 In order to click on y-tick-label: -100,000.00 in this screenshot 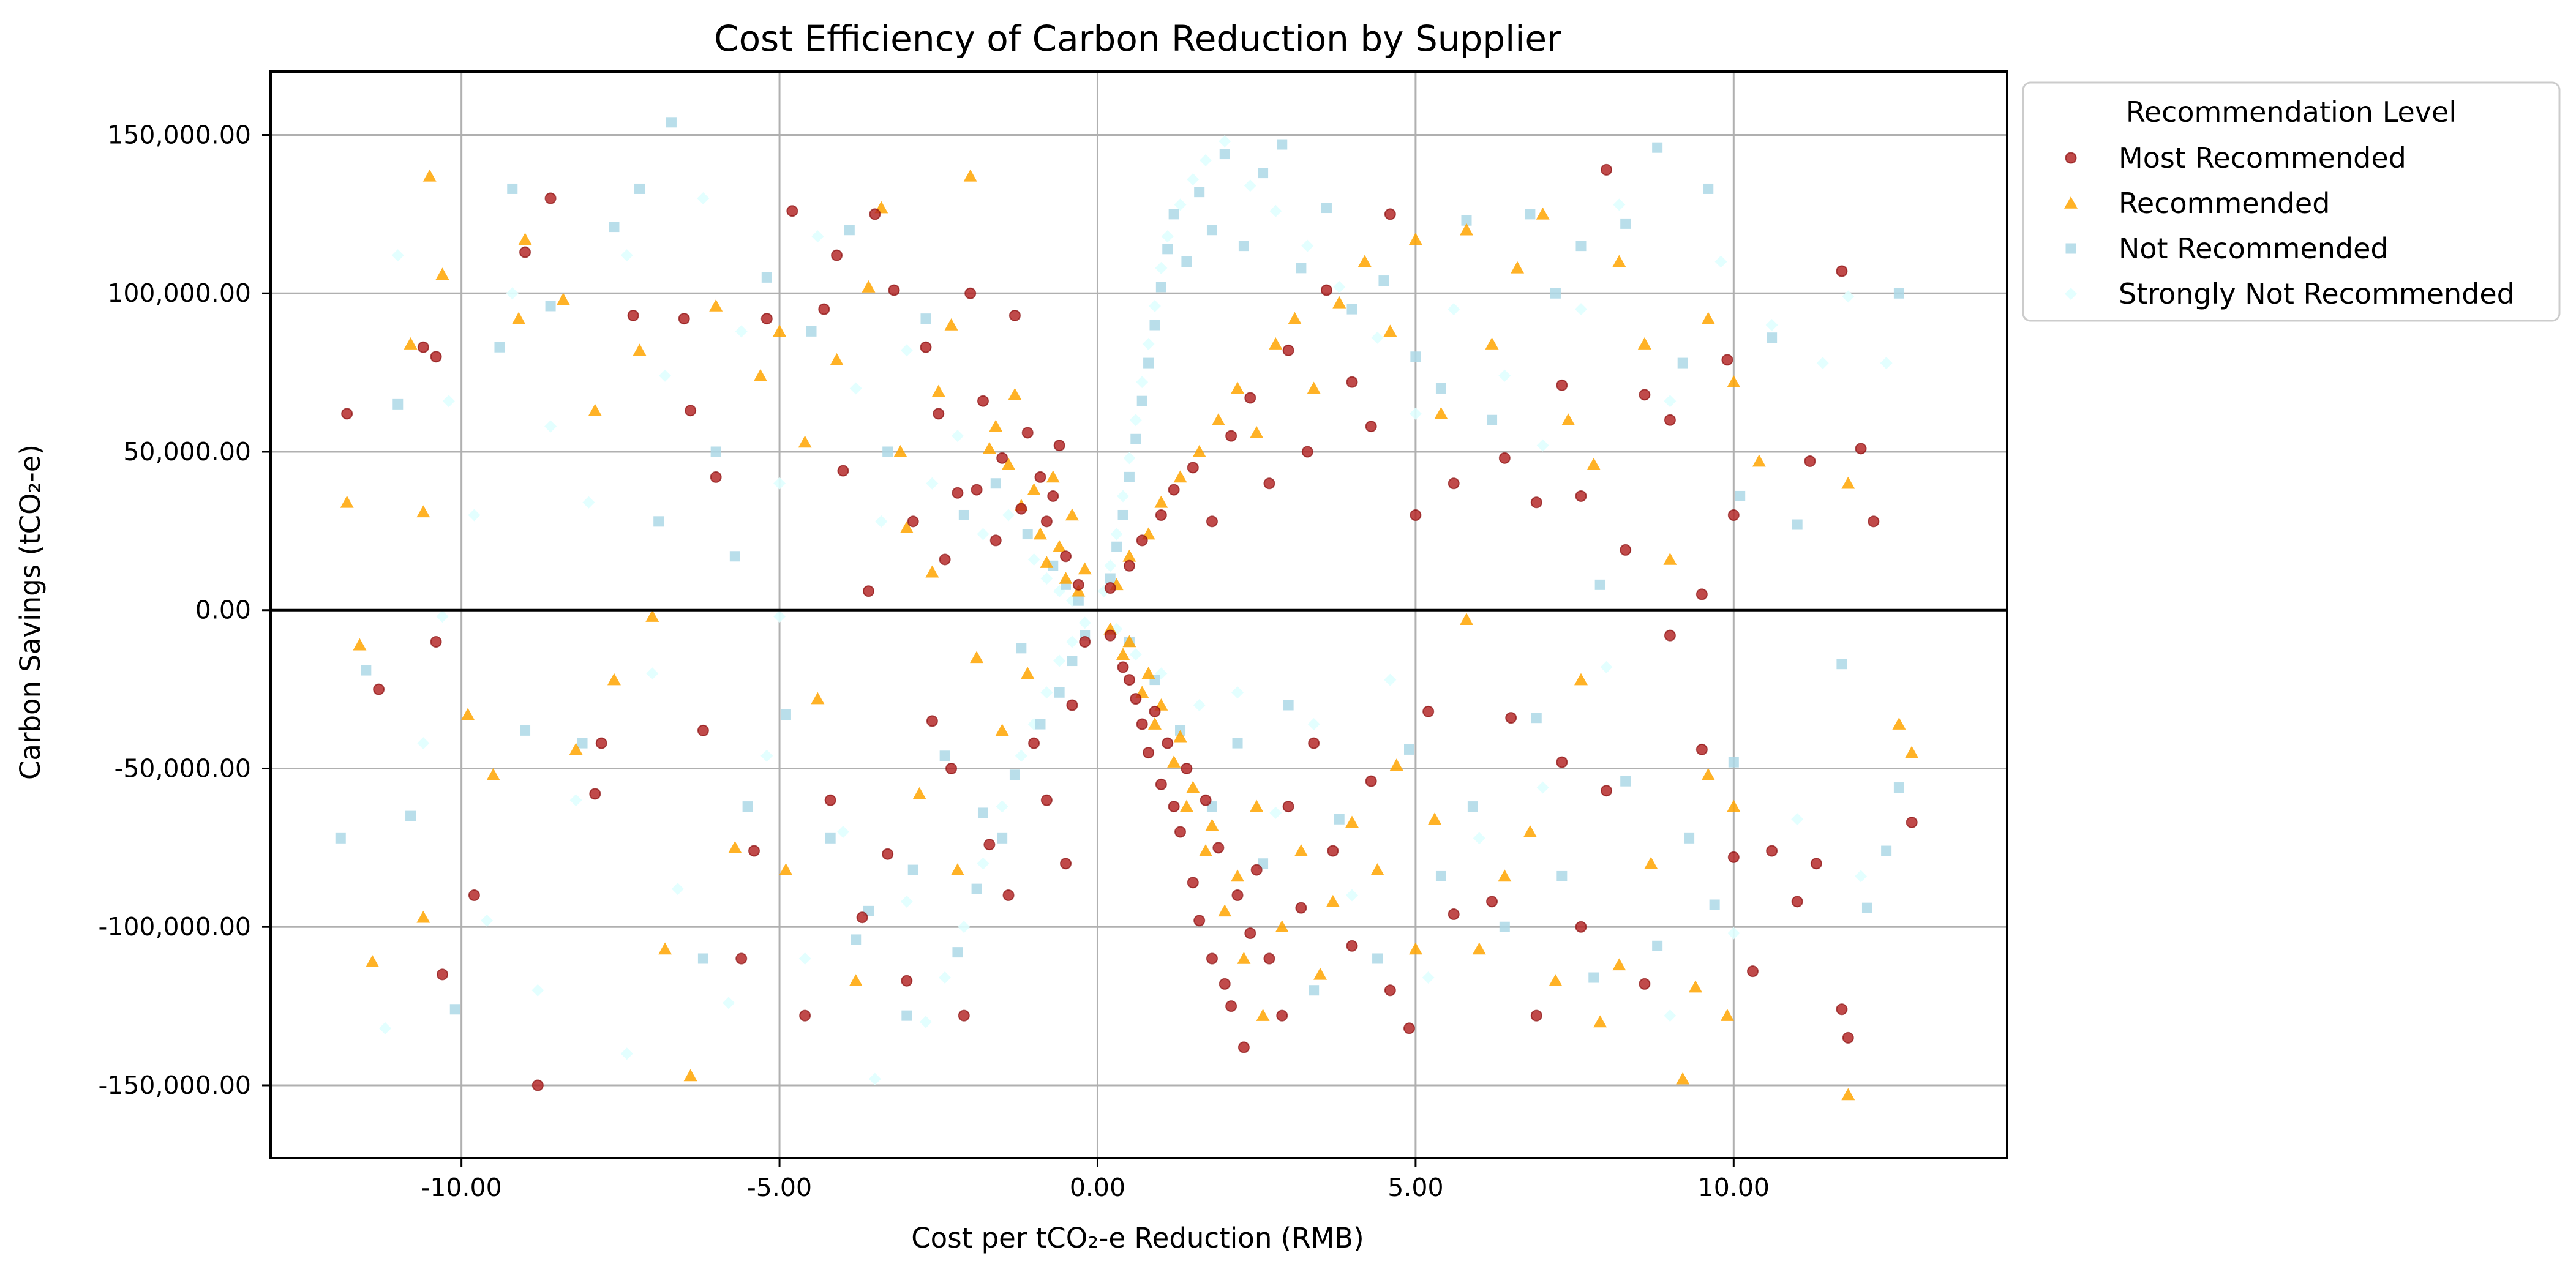, I will do `click(174, 926)`.